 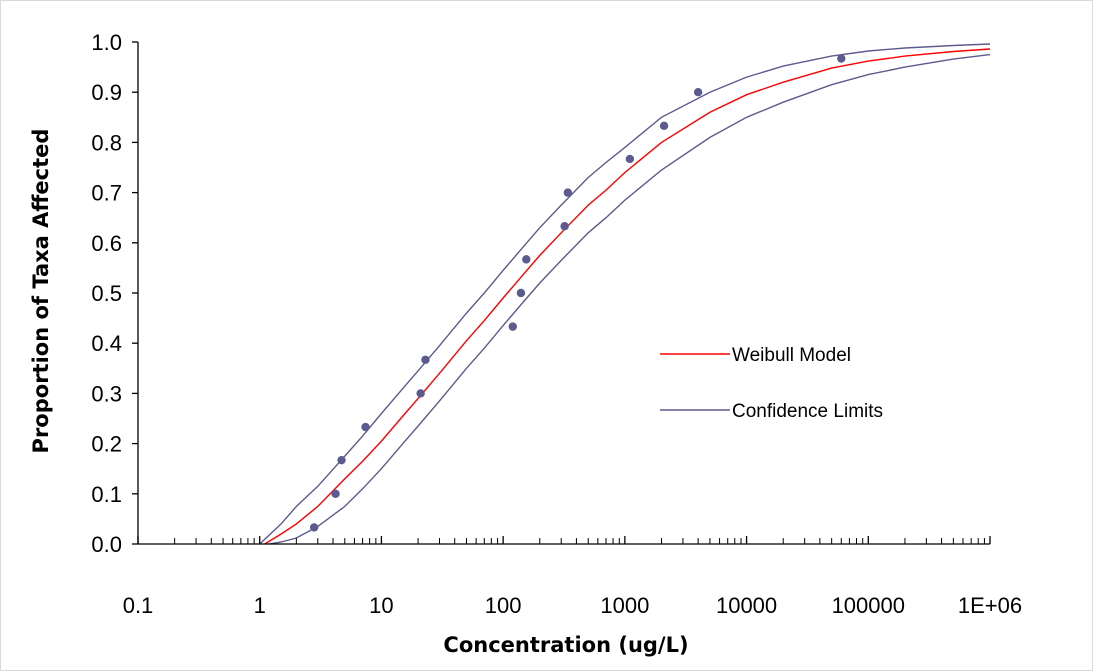 What do you see at coordinates (260, 605) in the screenshot?
I see `x-tick-label: 1` at bounding box center [260, 605].